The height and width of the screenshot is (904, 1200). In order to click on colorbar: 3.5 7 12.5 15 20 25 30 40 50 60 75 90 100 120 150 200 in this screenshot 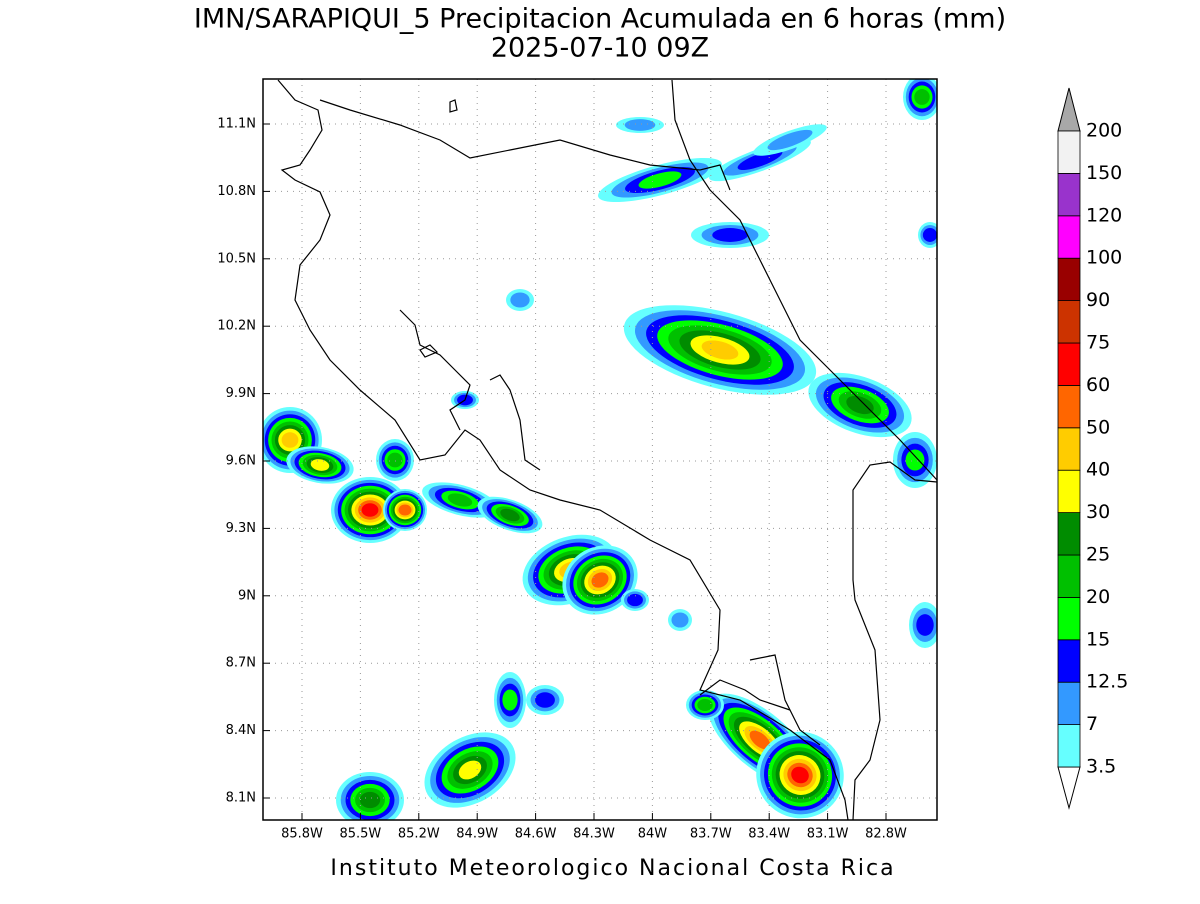, I will do `click(1092, 448)`.